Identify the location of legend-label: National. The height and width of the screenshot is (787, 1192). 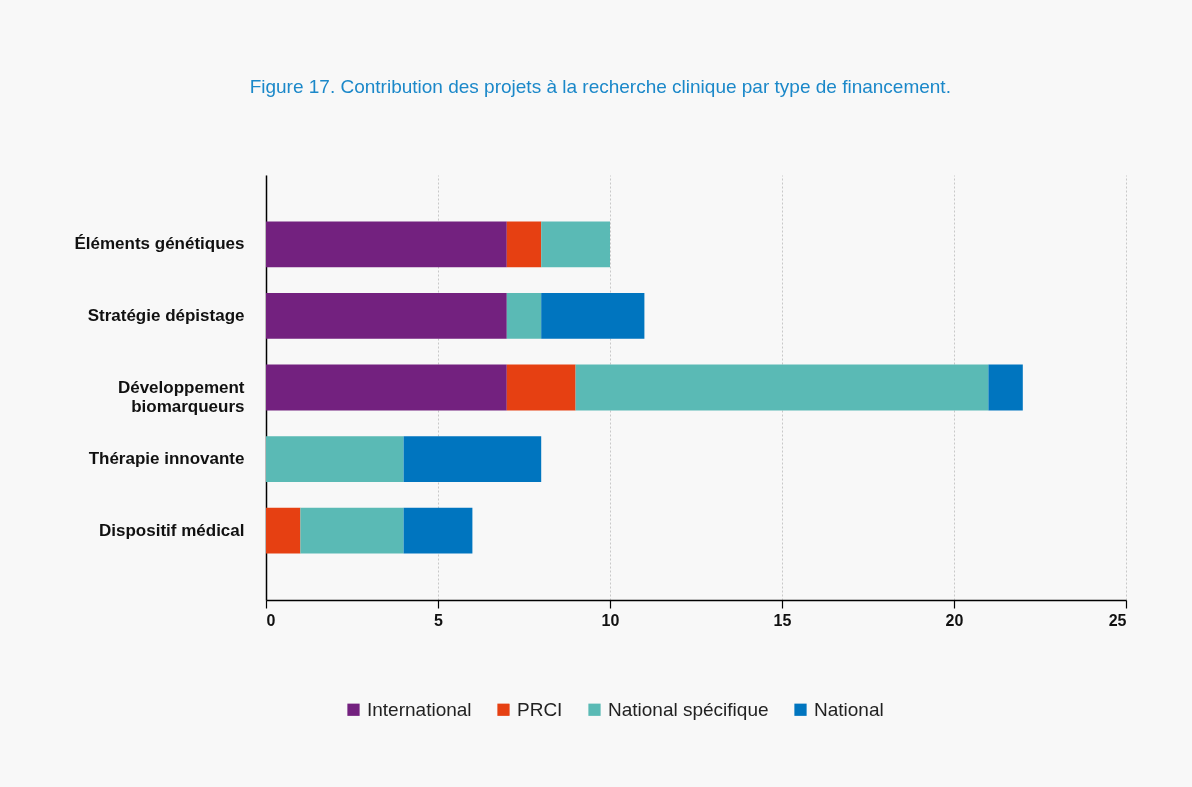
(849, 709).